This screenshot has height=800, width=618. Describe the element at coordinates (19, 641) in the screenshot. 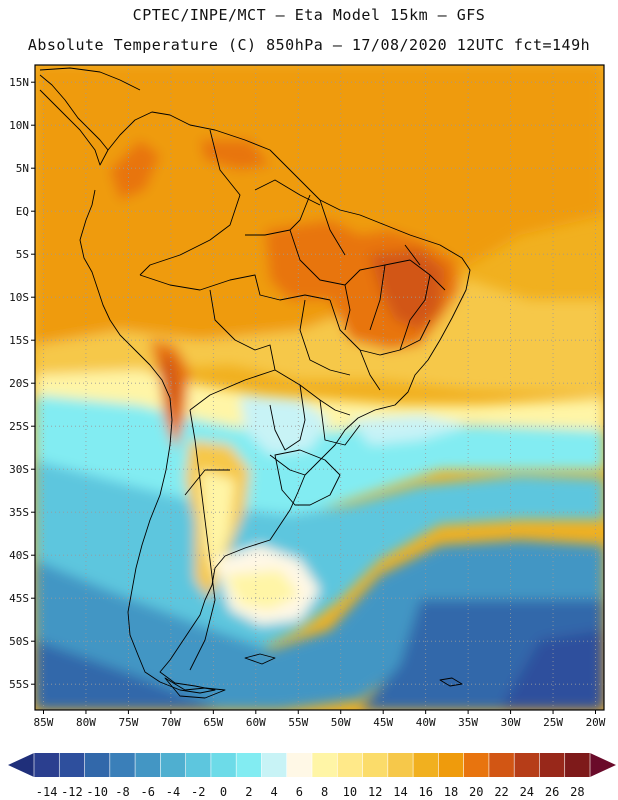

I see `latitude-label: 50S` at that location.